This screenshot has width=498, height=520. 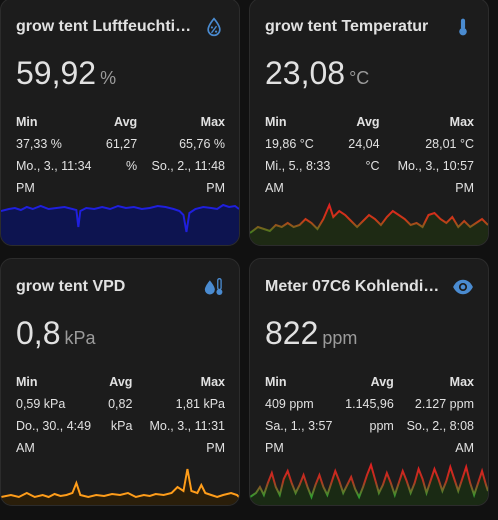 What do you see at coordinates (449, 144) in the screenshot?
I see `stat-max-value: 28,01 °C` at bounding box center [449, 144].